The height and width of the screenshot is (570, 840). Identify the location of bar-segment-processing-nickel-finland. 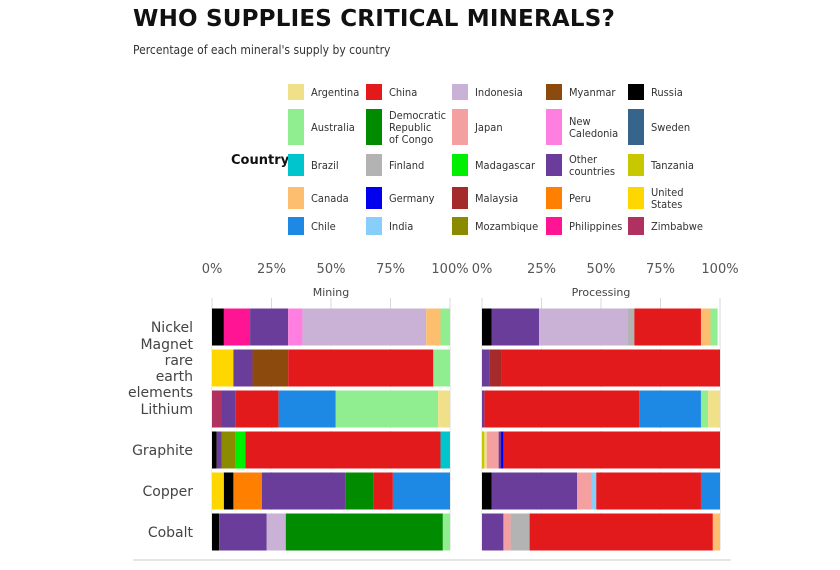
(631, 327).